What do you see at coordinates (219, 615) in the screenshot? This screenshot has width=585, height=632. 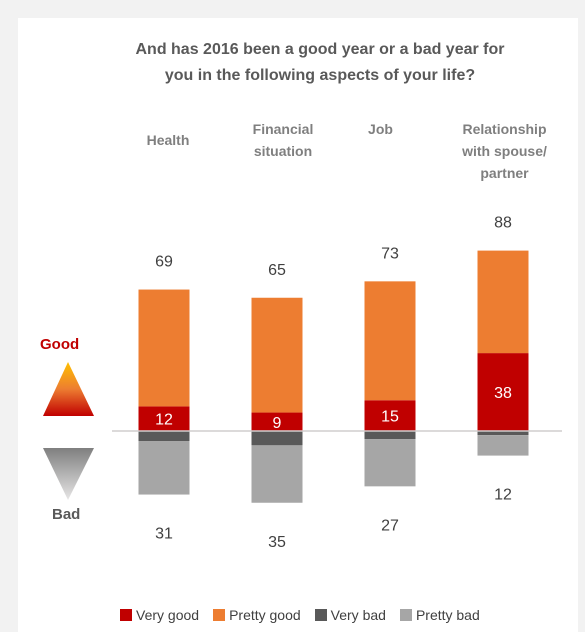 I see `legend-swatch-pretty-good` at bounding box center [219, 615].